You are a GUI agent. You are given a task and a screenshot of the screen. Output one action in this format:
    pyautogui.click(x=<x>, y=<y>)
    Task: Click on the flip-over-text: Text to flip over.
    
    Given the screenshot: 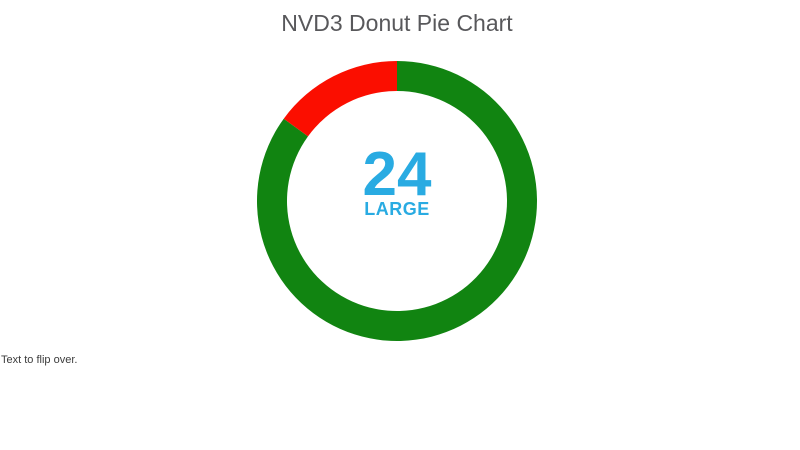 What is the action you would take?
    pyautogui.click(x=39, y=360)
    